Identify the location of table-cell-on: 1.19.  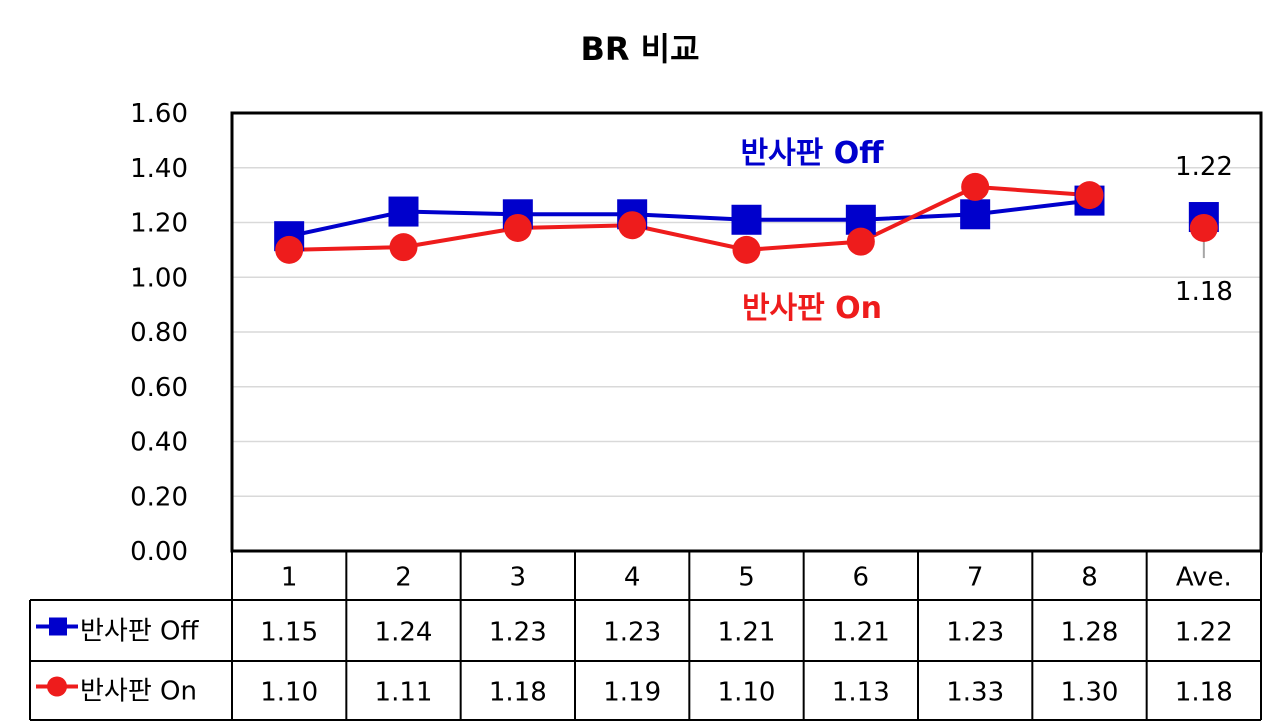
(632, 693).